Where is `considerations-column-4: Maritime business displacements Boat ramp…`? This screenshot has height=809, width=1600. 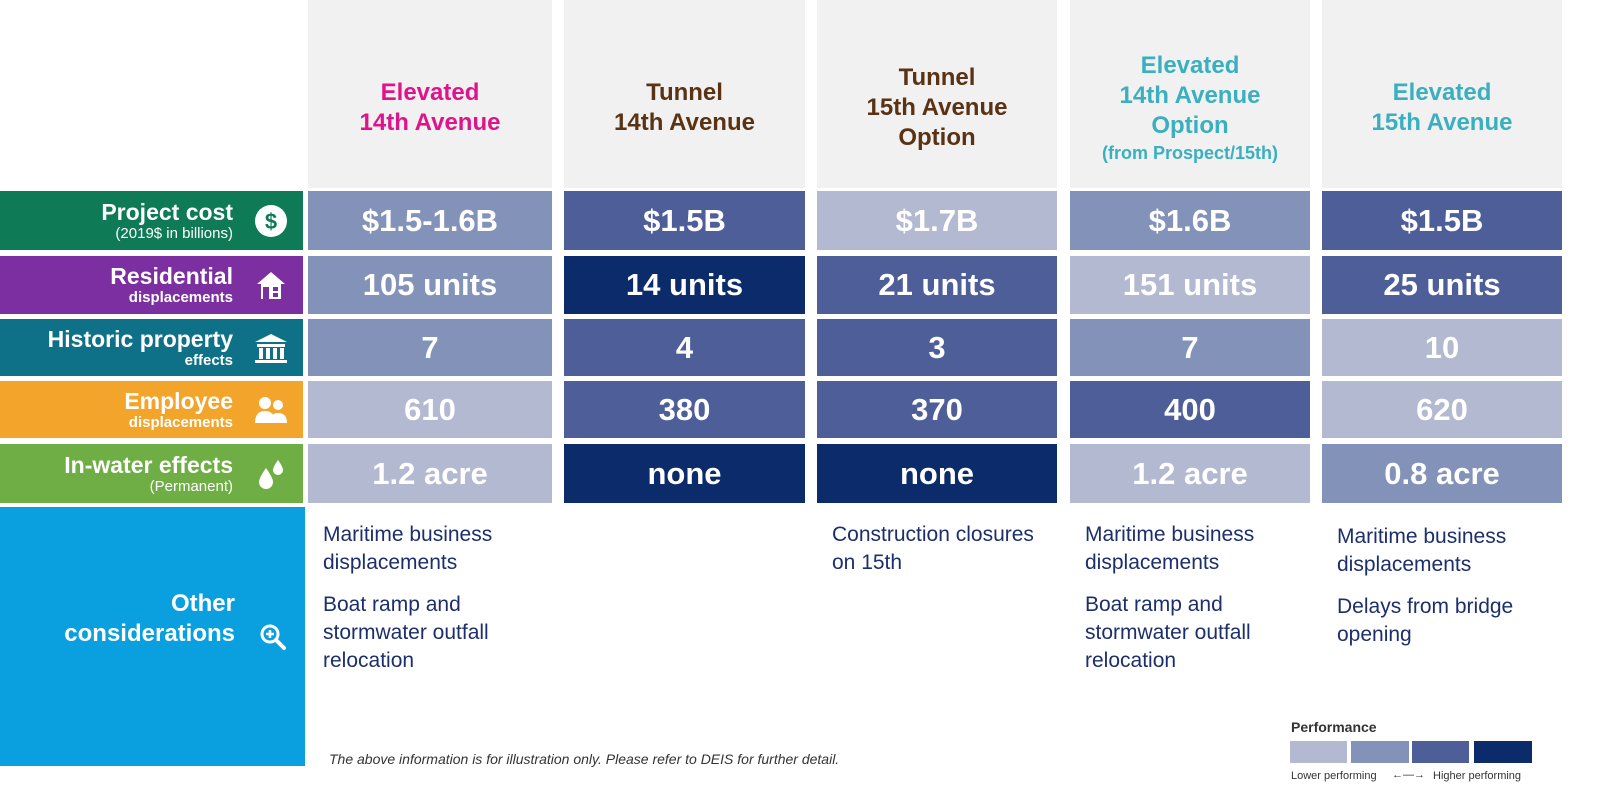
considerations-column-4: Maritime business displacements Boat ramp… is located at coordinates (1195, 605).